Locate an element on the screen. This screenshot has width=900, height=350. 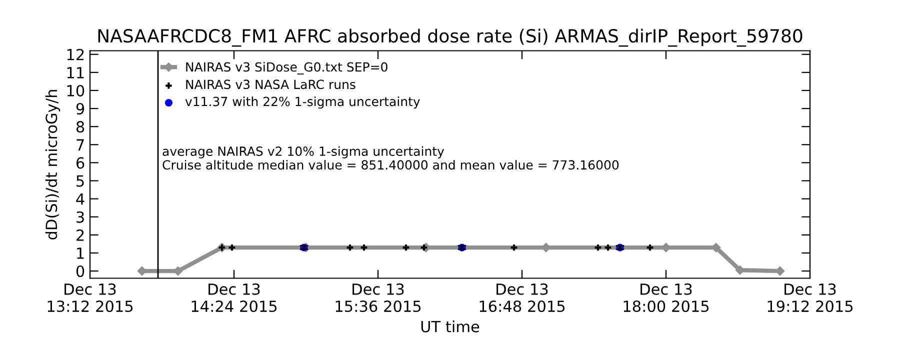
annotation: Cruise altitude median value = 851.40000 and mean value = 773.16000 is located at coordinates (390, 165).